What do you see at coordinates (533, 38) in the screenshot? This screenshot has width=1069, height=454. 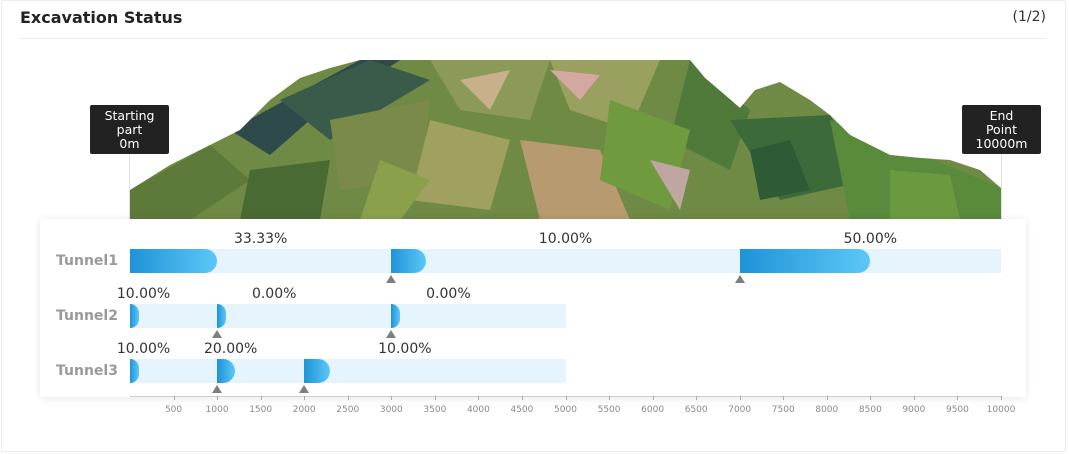 I see `header-divider` at bounding box center [533, 38].